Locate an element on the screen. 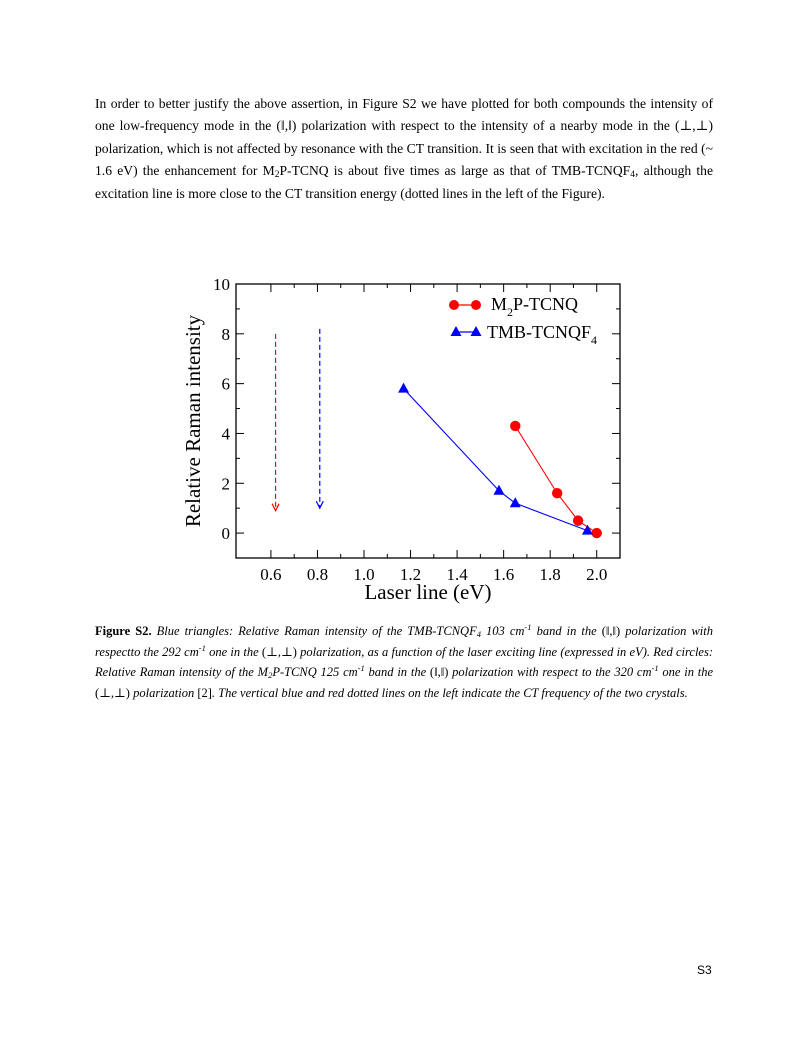 This screenshot has width=808, height=1045. legend-m2p-label: M2P-TCNQ is located at coordinates (534, 306).